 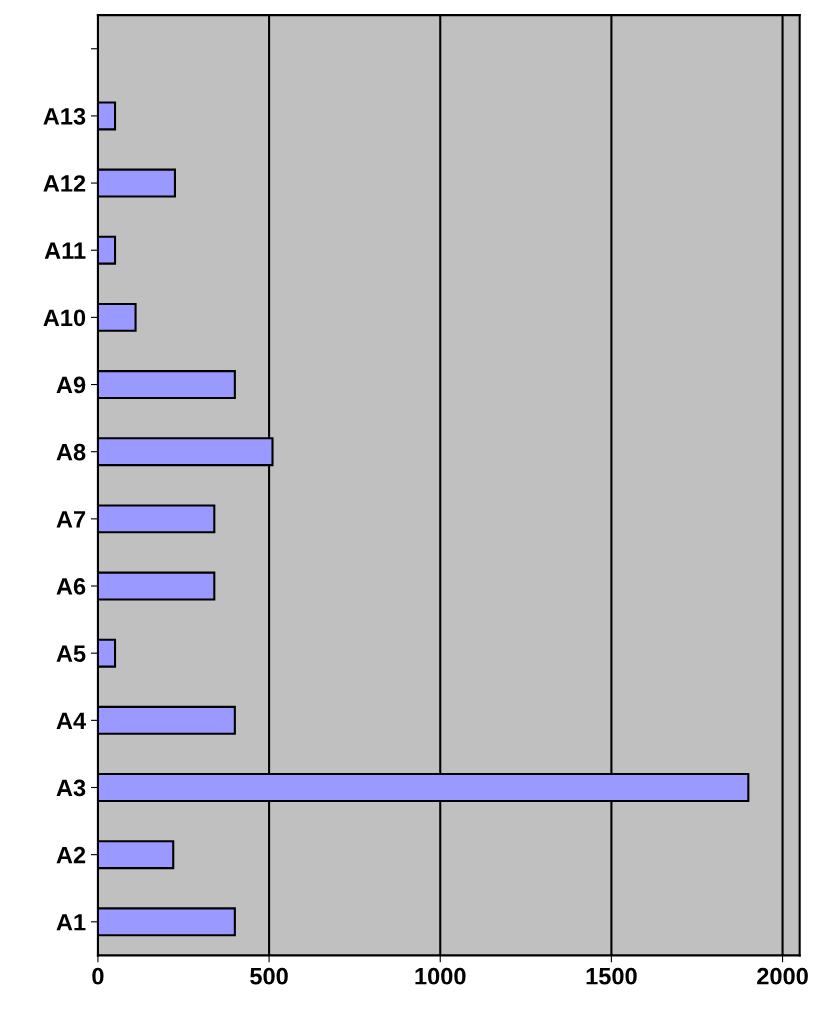 I want to click on y-tick-label: A7, so click(x=71, y=519).